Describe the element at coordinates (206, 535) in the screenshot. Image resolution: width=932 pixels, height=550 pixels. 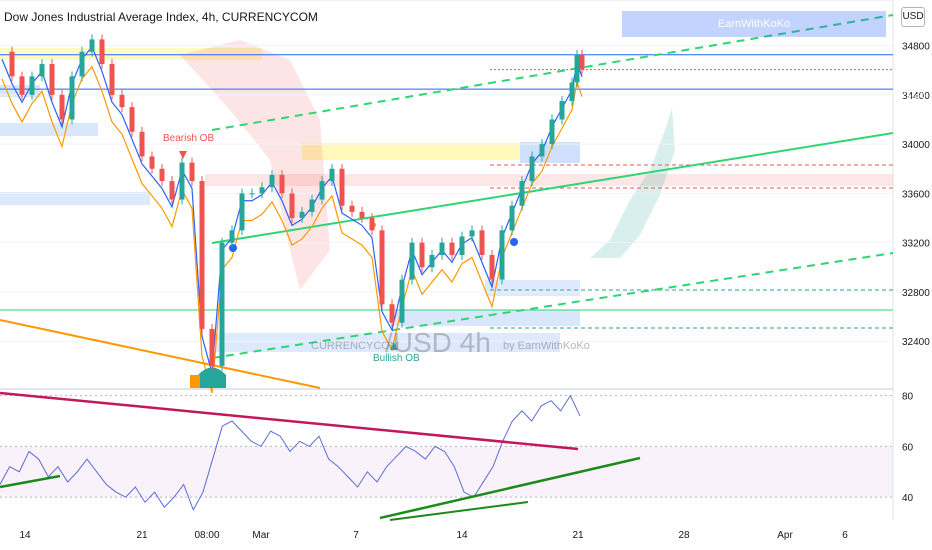
I see `time-tick-2: 08:00` at that location.